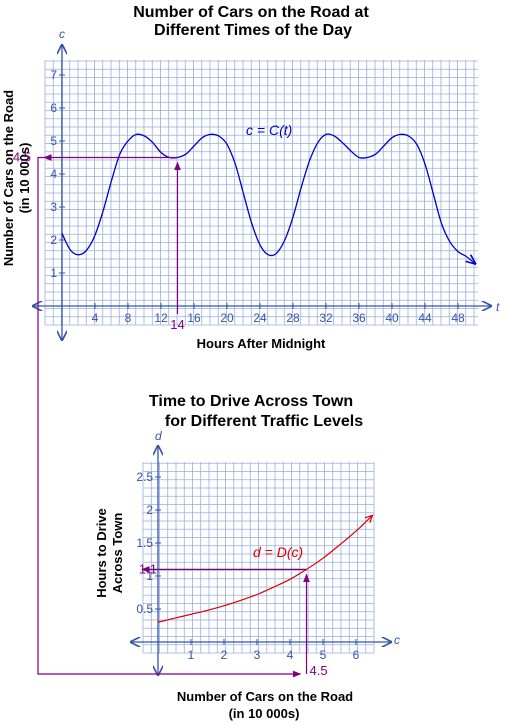  Describe the element at coordinates (194, 318) in the screenshot. I see `x-tick-label: 16` at that location.